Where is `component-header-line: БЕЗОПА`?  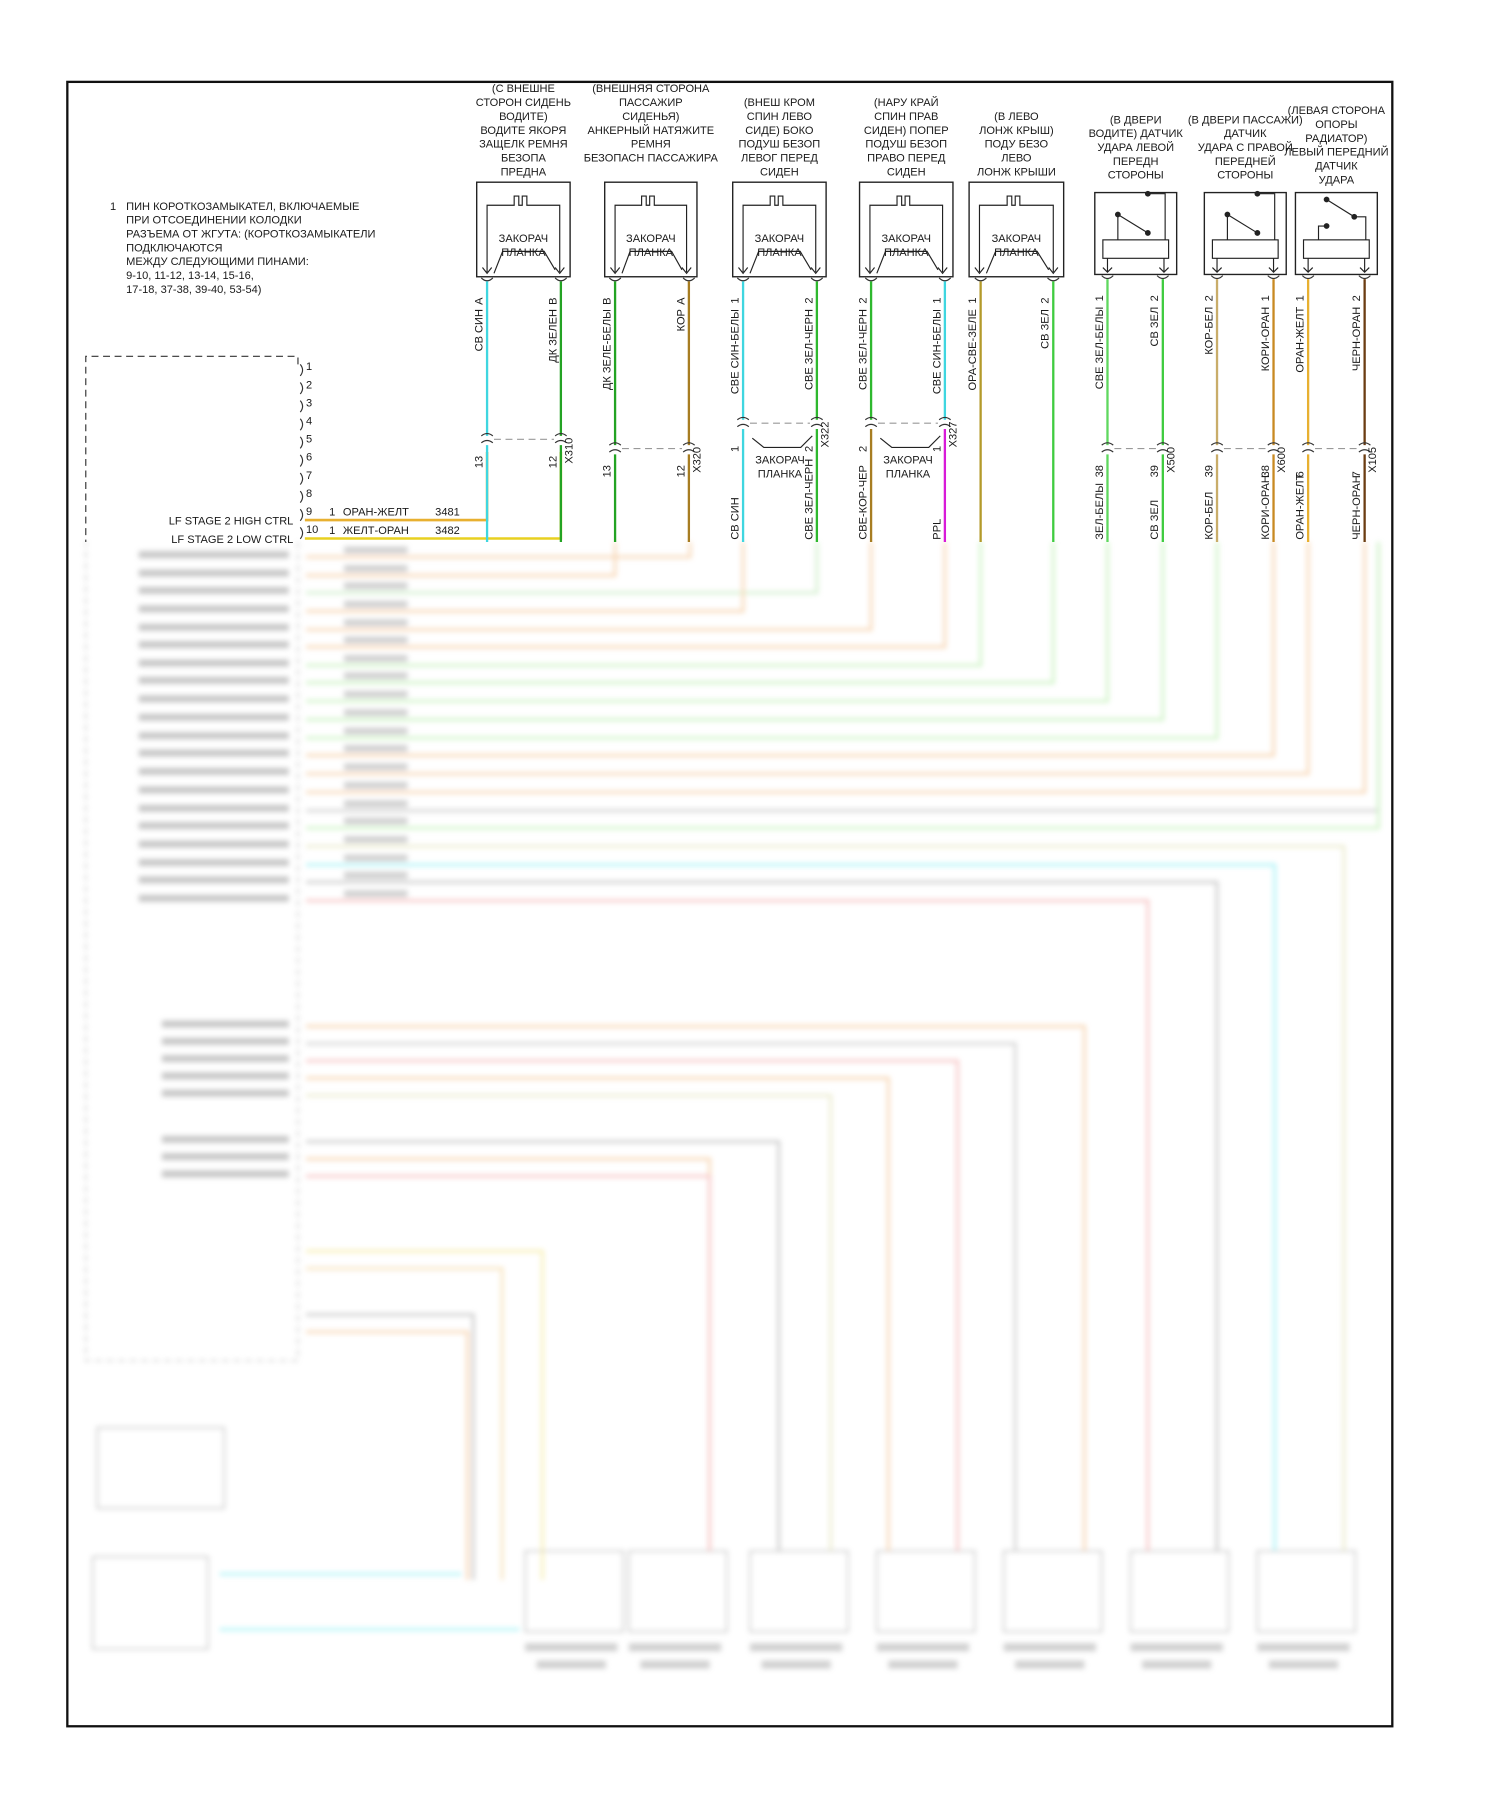 component-header-line: БЕЗОПА is located at coordinates (524, 158).